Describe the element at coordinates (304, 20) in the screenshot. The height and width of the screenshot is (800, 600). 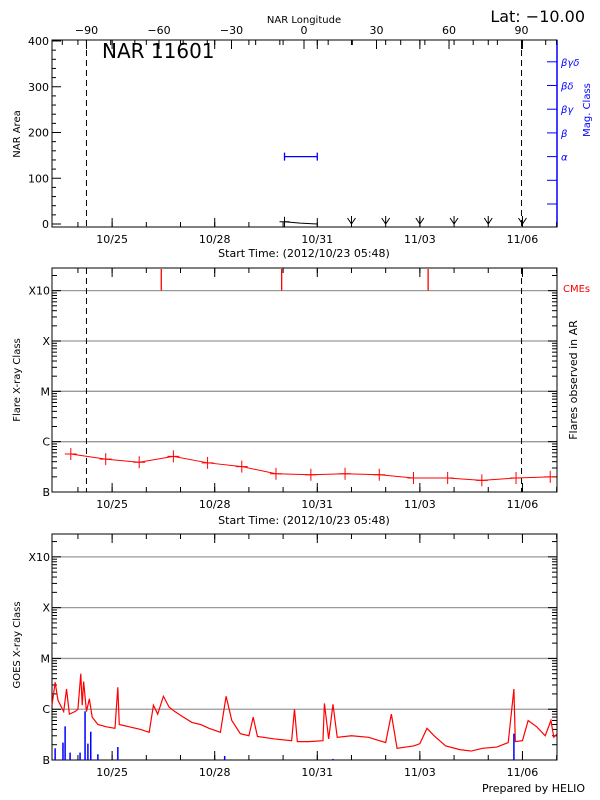
I see `top-axis-title: NAR Longitude` at that location.